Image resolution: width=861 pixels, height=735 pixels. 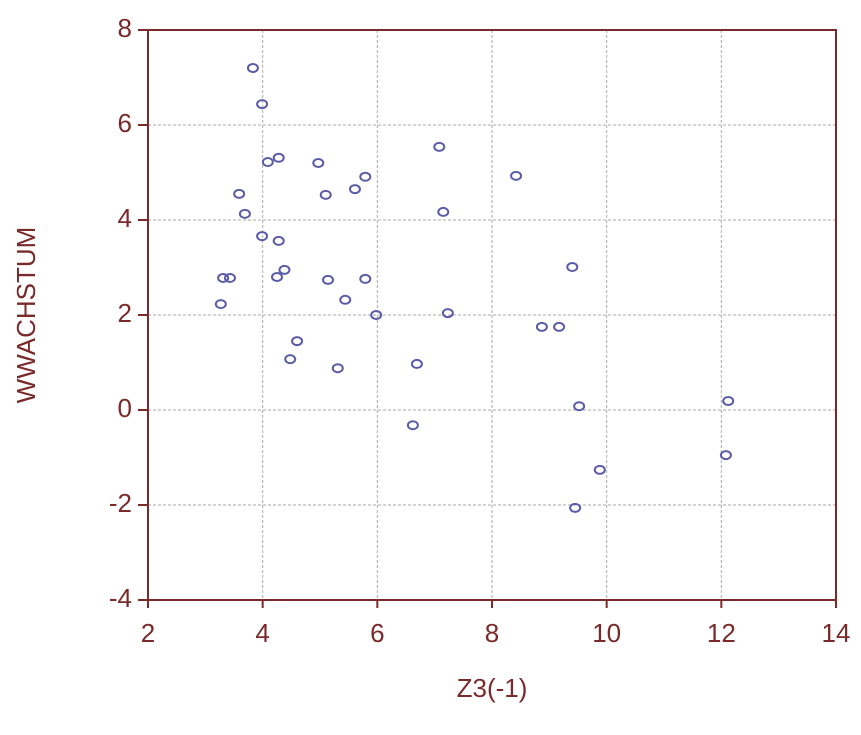 What do you see at coordinates (120, 598) in the screenshot?
I see `y-tick-label: -4` at bounding box center [120, 598].